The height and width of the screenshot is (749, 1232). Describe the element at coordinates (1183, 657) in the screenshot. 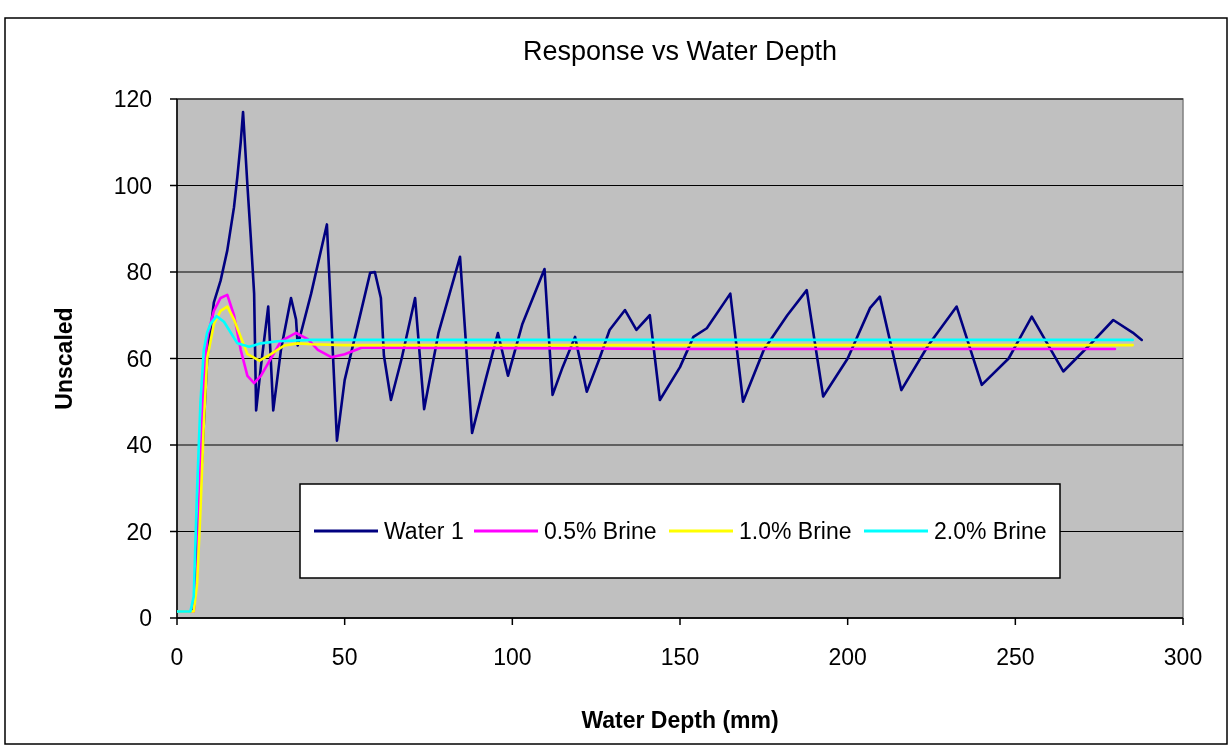

I see `x-tick-label: 300` at that location.